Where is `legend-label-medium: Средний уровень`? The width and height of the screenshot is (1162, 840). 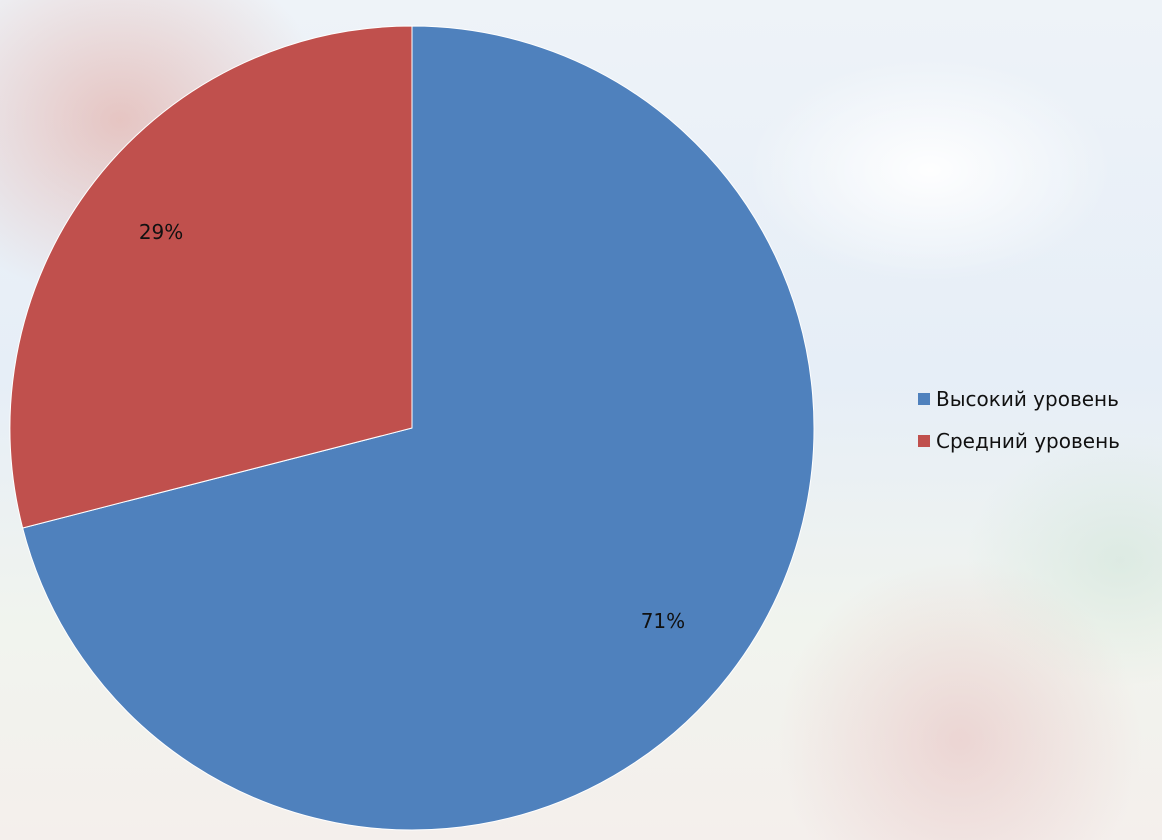
legend-label-medium: Средний уровень is located at coordinates (1028, 441).